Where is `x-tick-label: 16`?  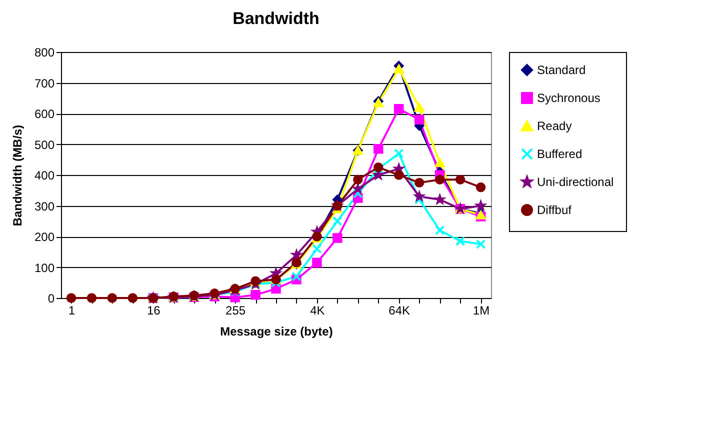
x-tick-label: 16 is located at coordinates (153, 311).